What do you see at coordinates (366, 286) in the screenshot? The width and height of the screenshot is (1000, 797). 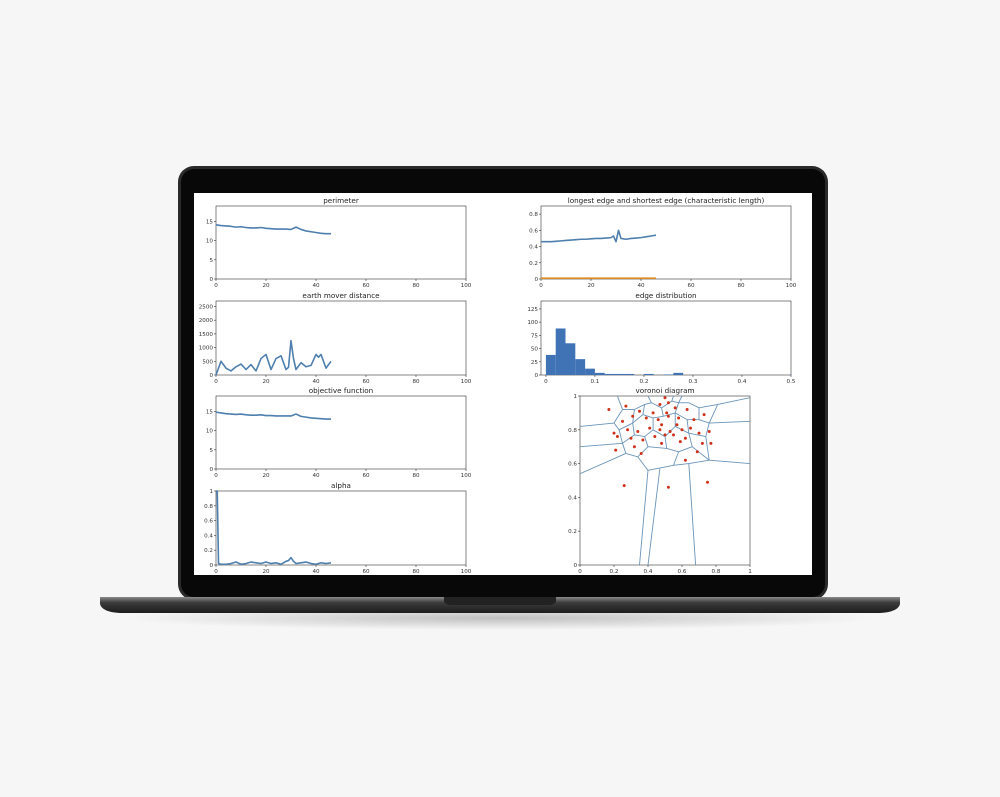 I see `perimeter-xtick-label: 60` at bounding box center [366, 286].